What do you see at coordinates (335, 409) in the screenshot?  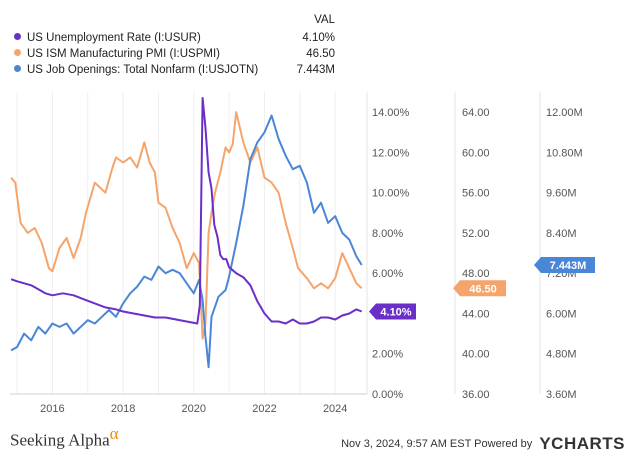 I see `x-tick-label: 2024` at bounding box center [335, 409].